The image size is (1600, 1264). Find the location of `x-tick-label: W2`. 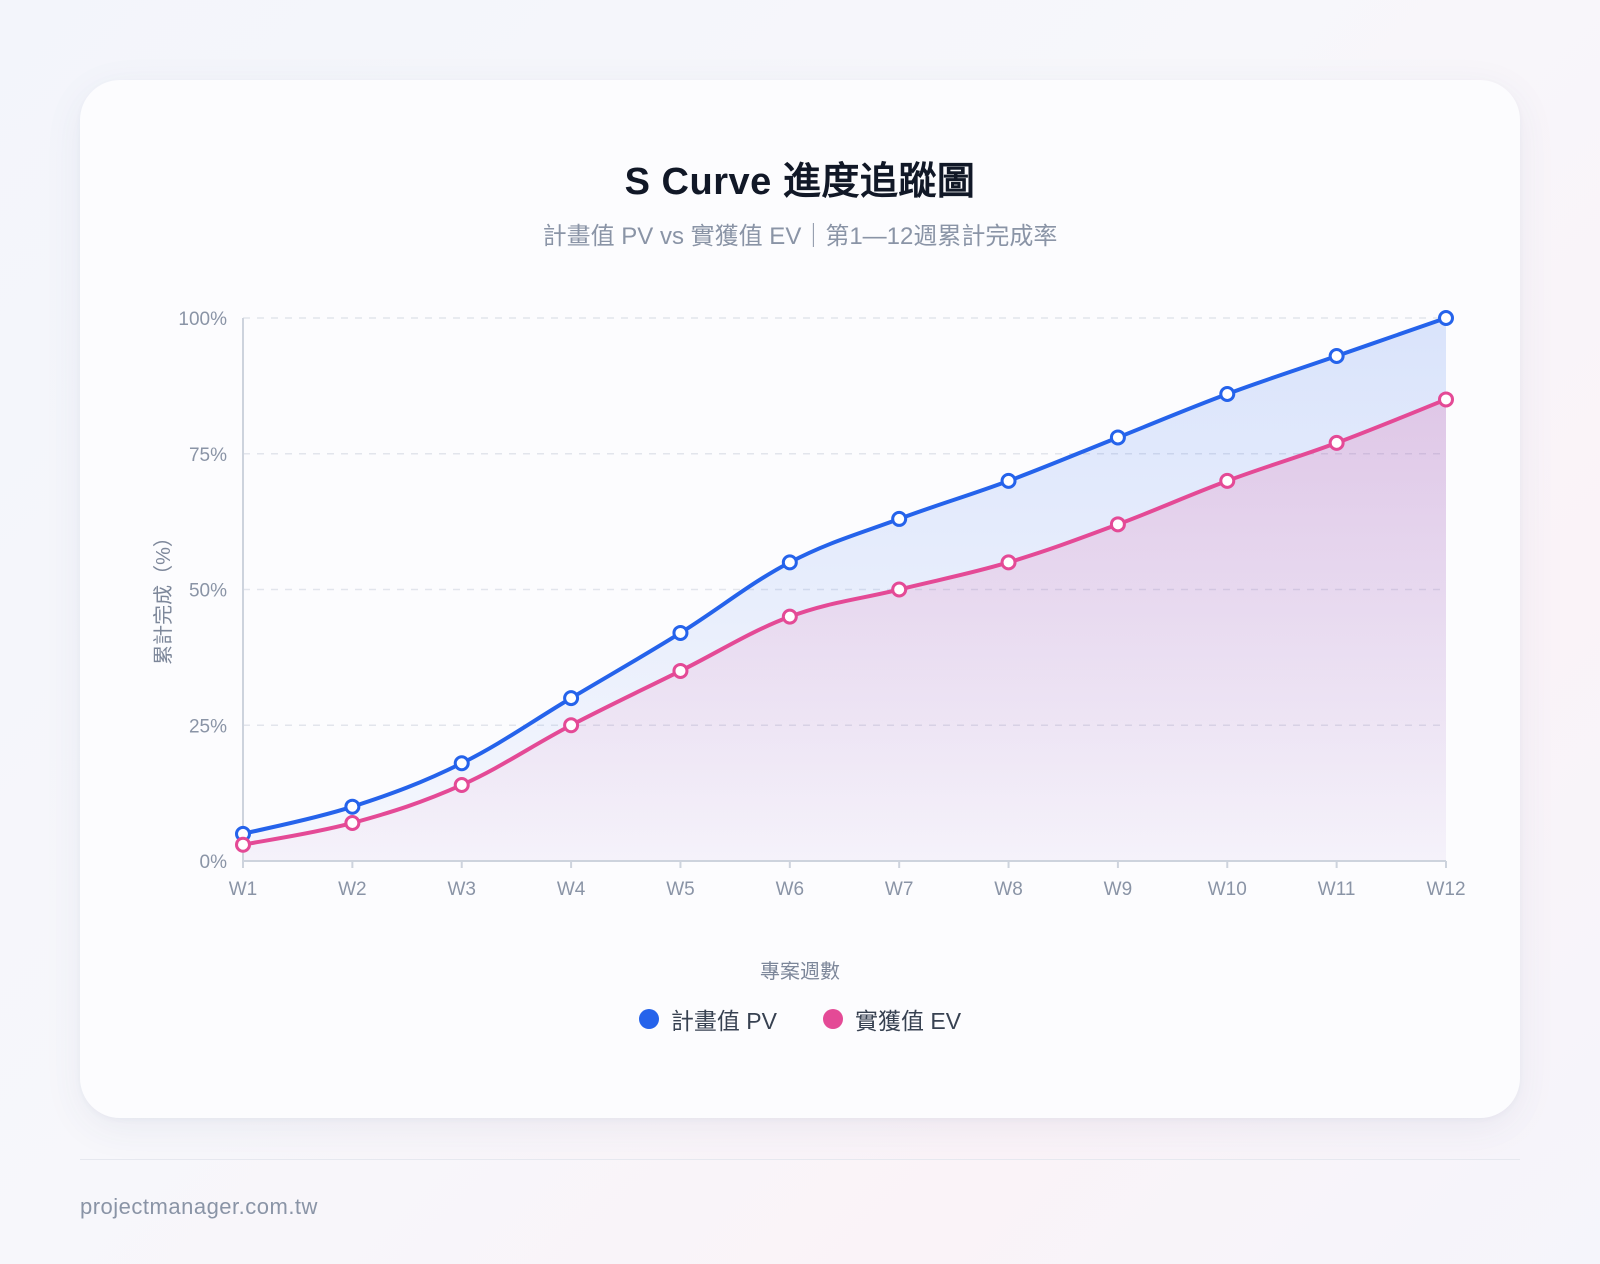

x-tick-label: W2 is located at coordinates (352, 889).